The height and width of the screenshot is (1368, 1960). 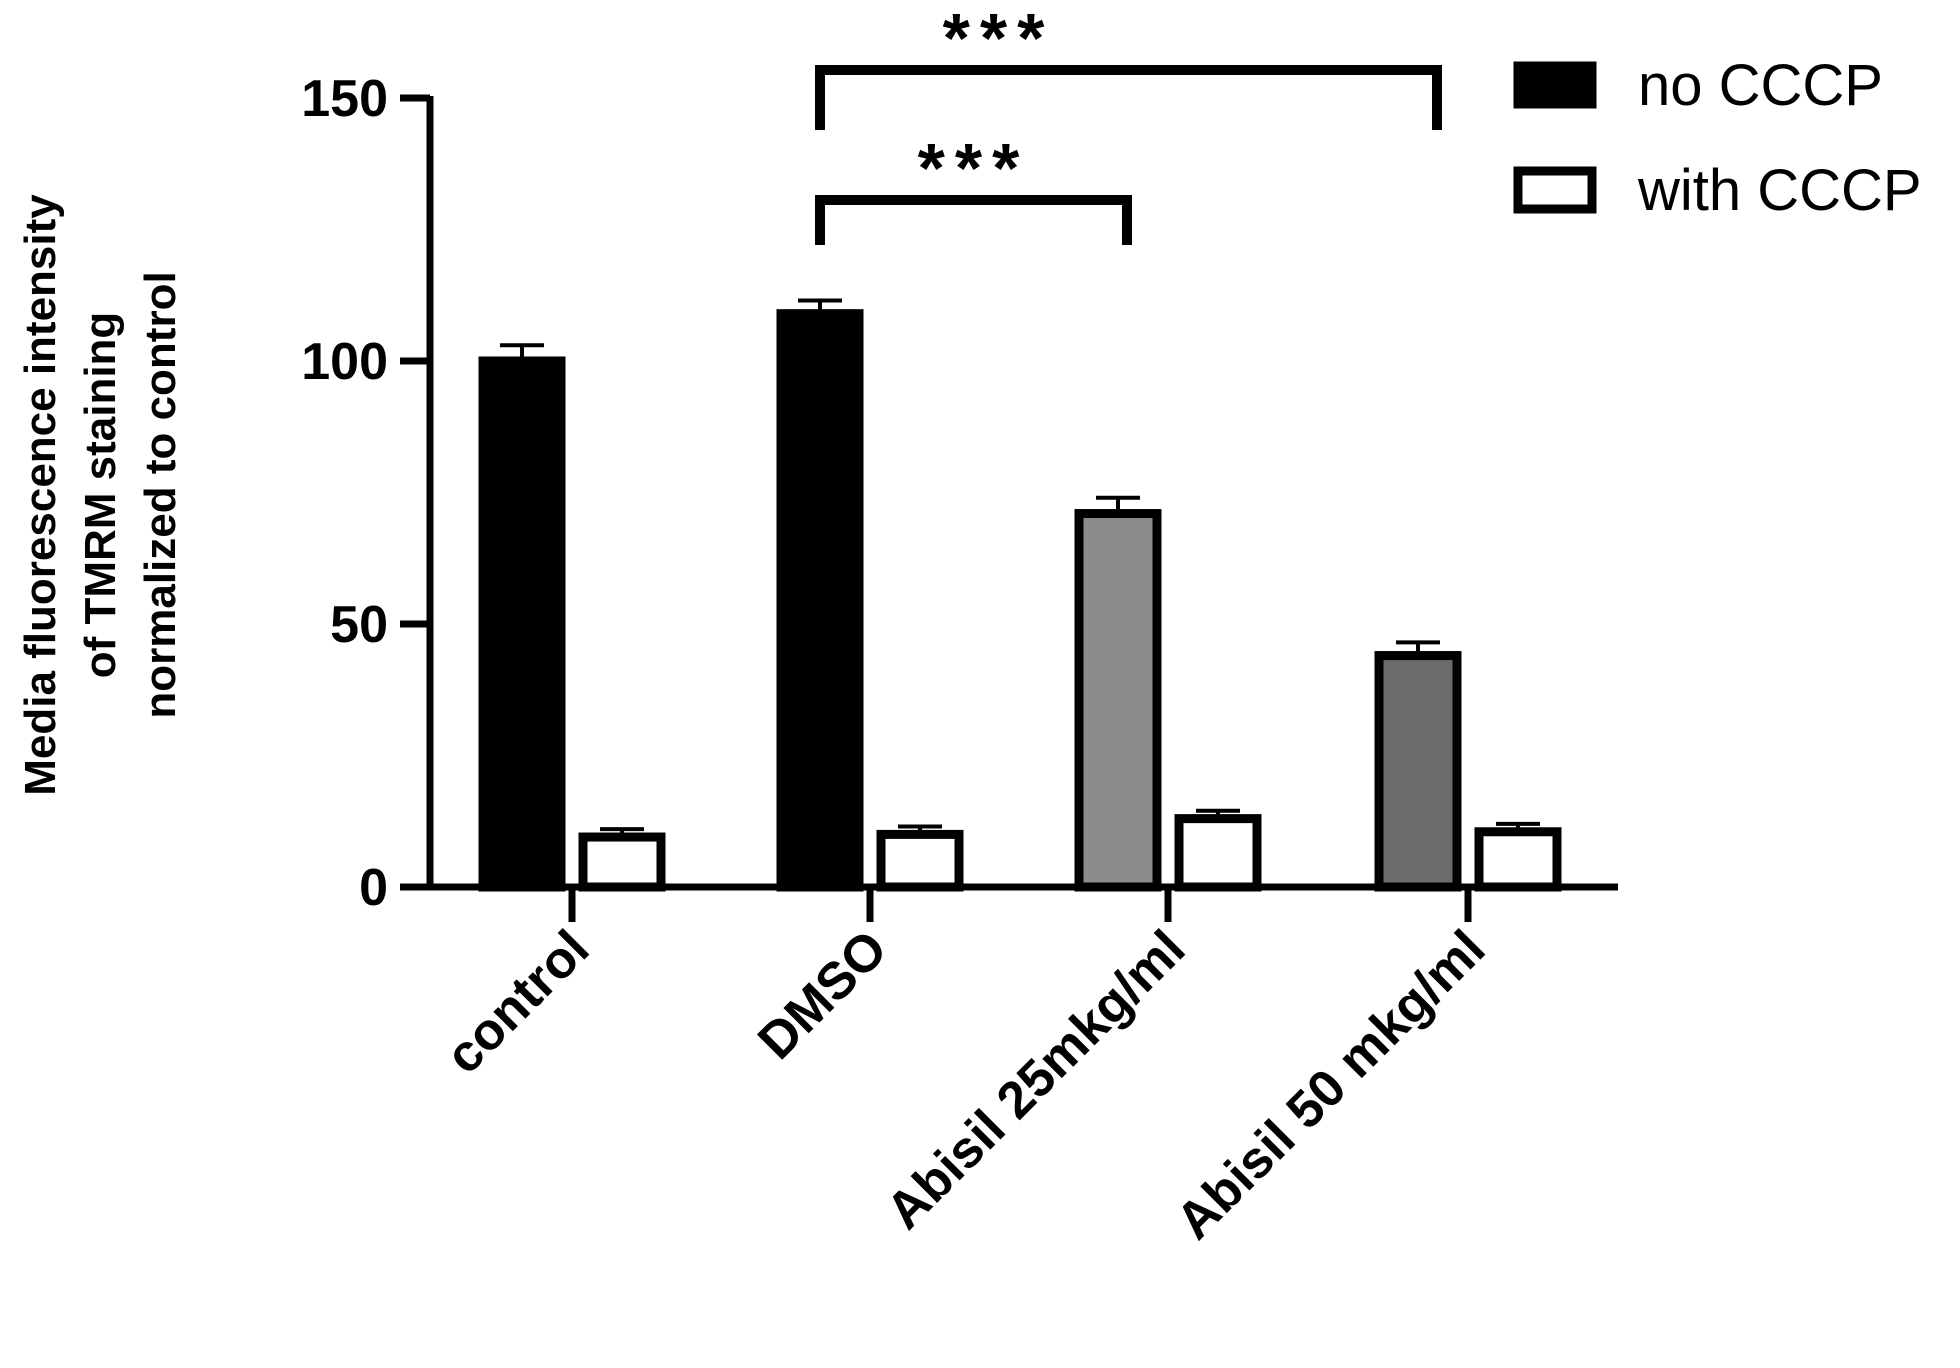 I want to click on y-axis-label-line-3: normalized to control, so click(x=160, y=494).